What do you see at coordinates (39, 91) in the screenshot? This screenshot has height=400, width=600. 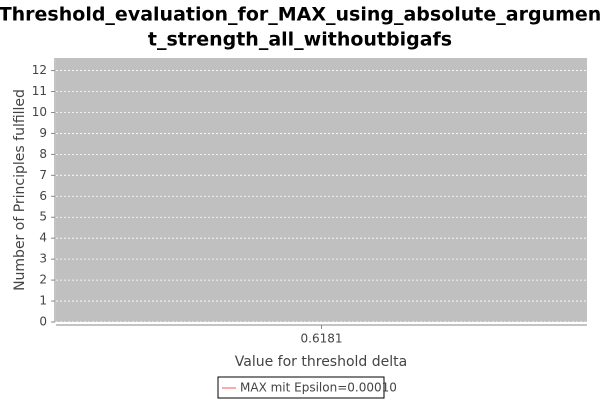 I see `y-tick-label: 11` at bounding box center [39, 91].